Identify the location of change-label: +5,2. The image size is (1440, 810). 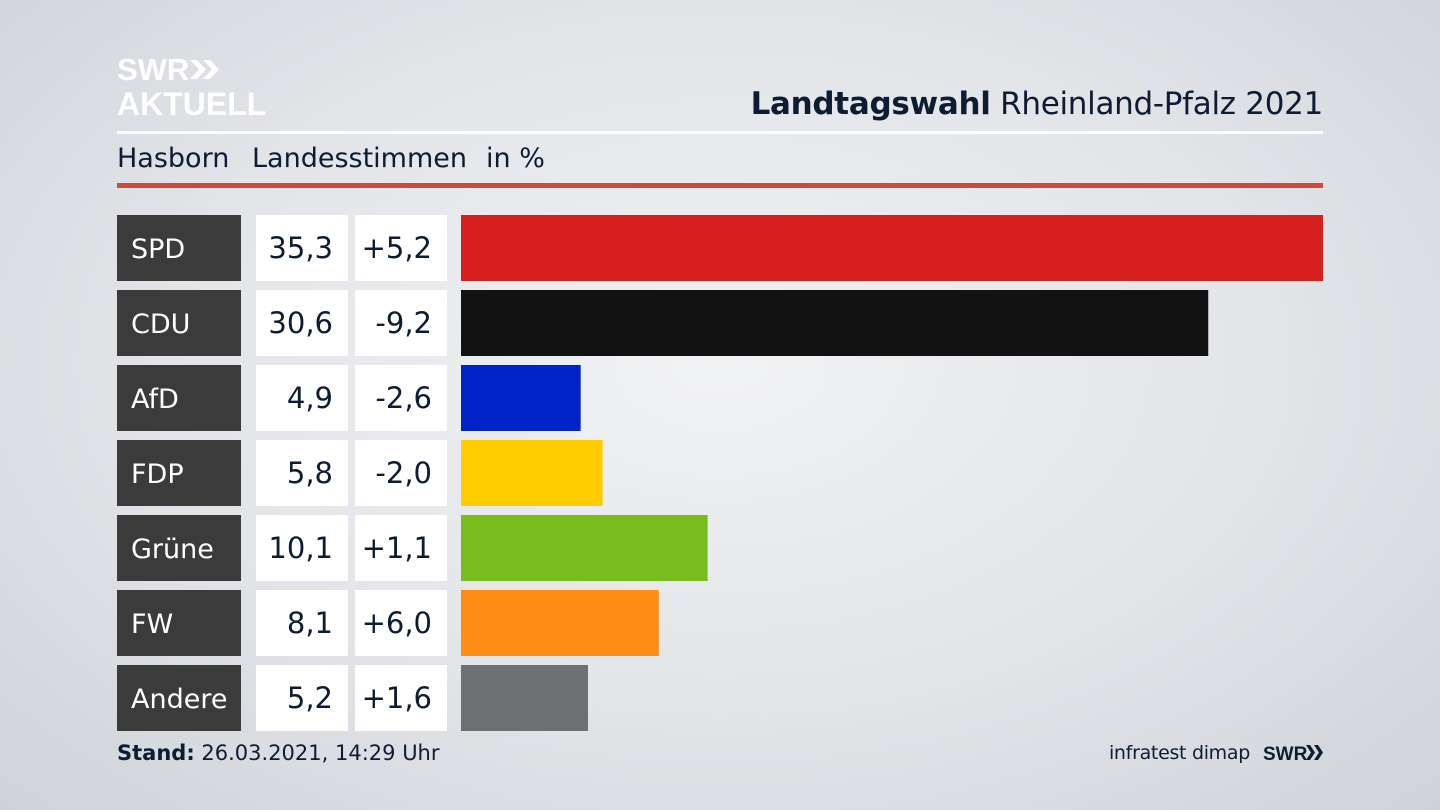
(397, 248).